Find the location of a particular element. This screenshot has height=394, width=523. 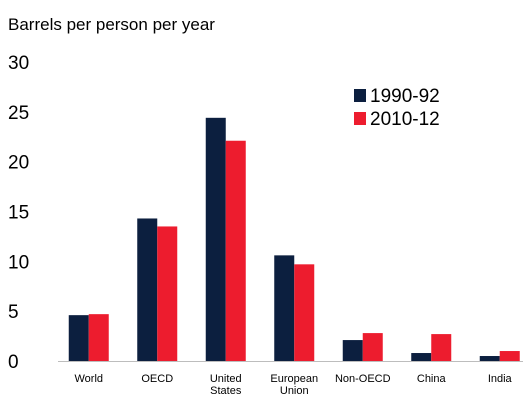

x-tick-label: States is located at coordinates (226, 389).